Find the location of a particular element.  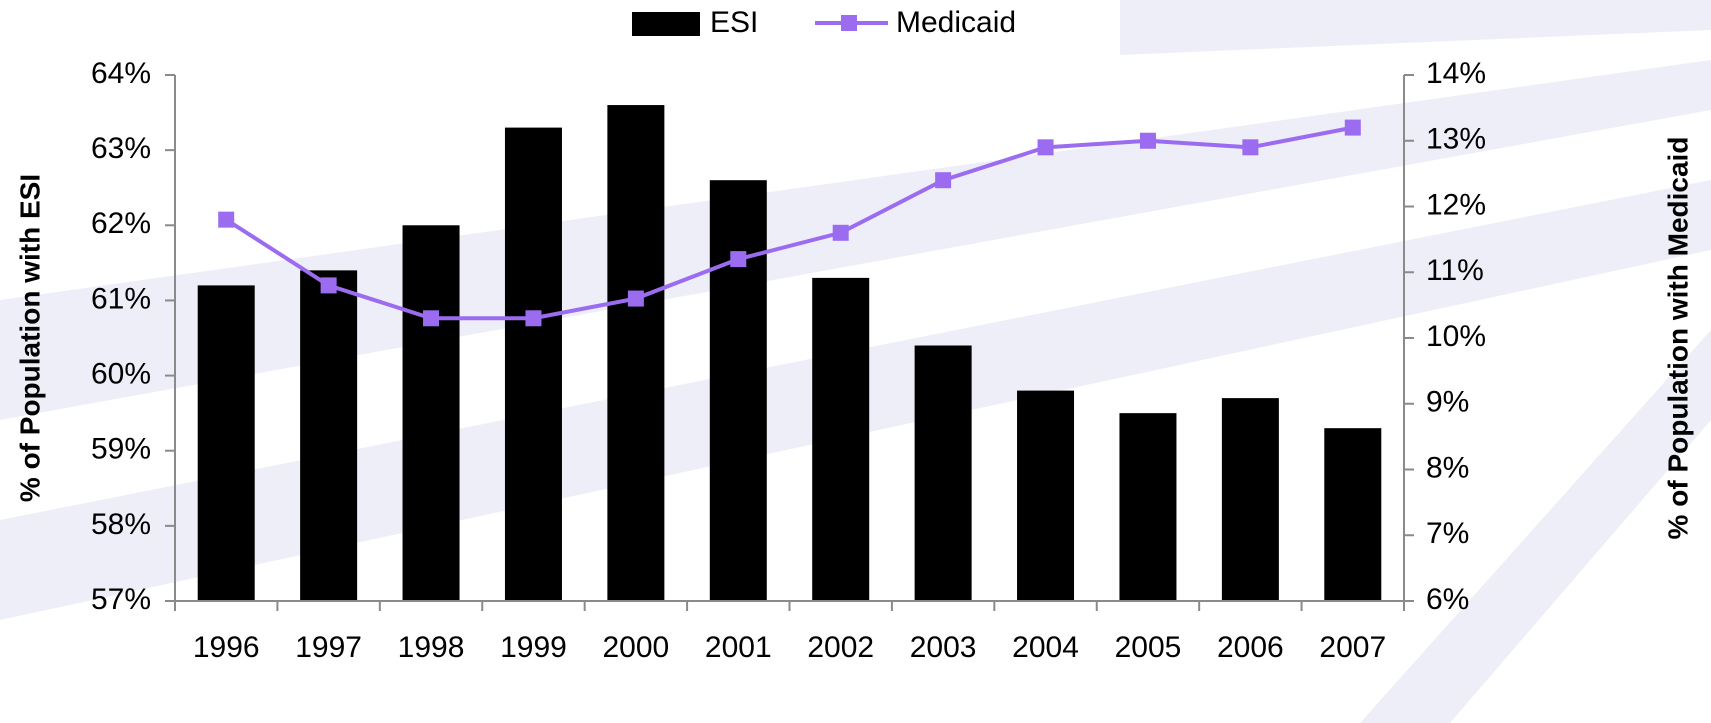

x-tick-label: 2004 is located at coordinates (1045, 647).